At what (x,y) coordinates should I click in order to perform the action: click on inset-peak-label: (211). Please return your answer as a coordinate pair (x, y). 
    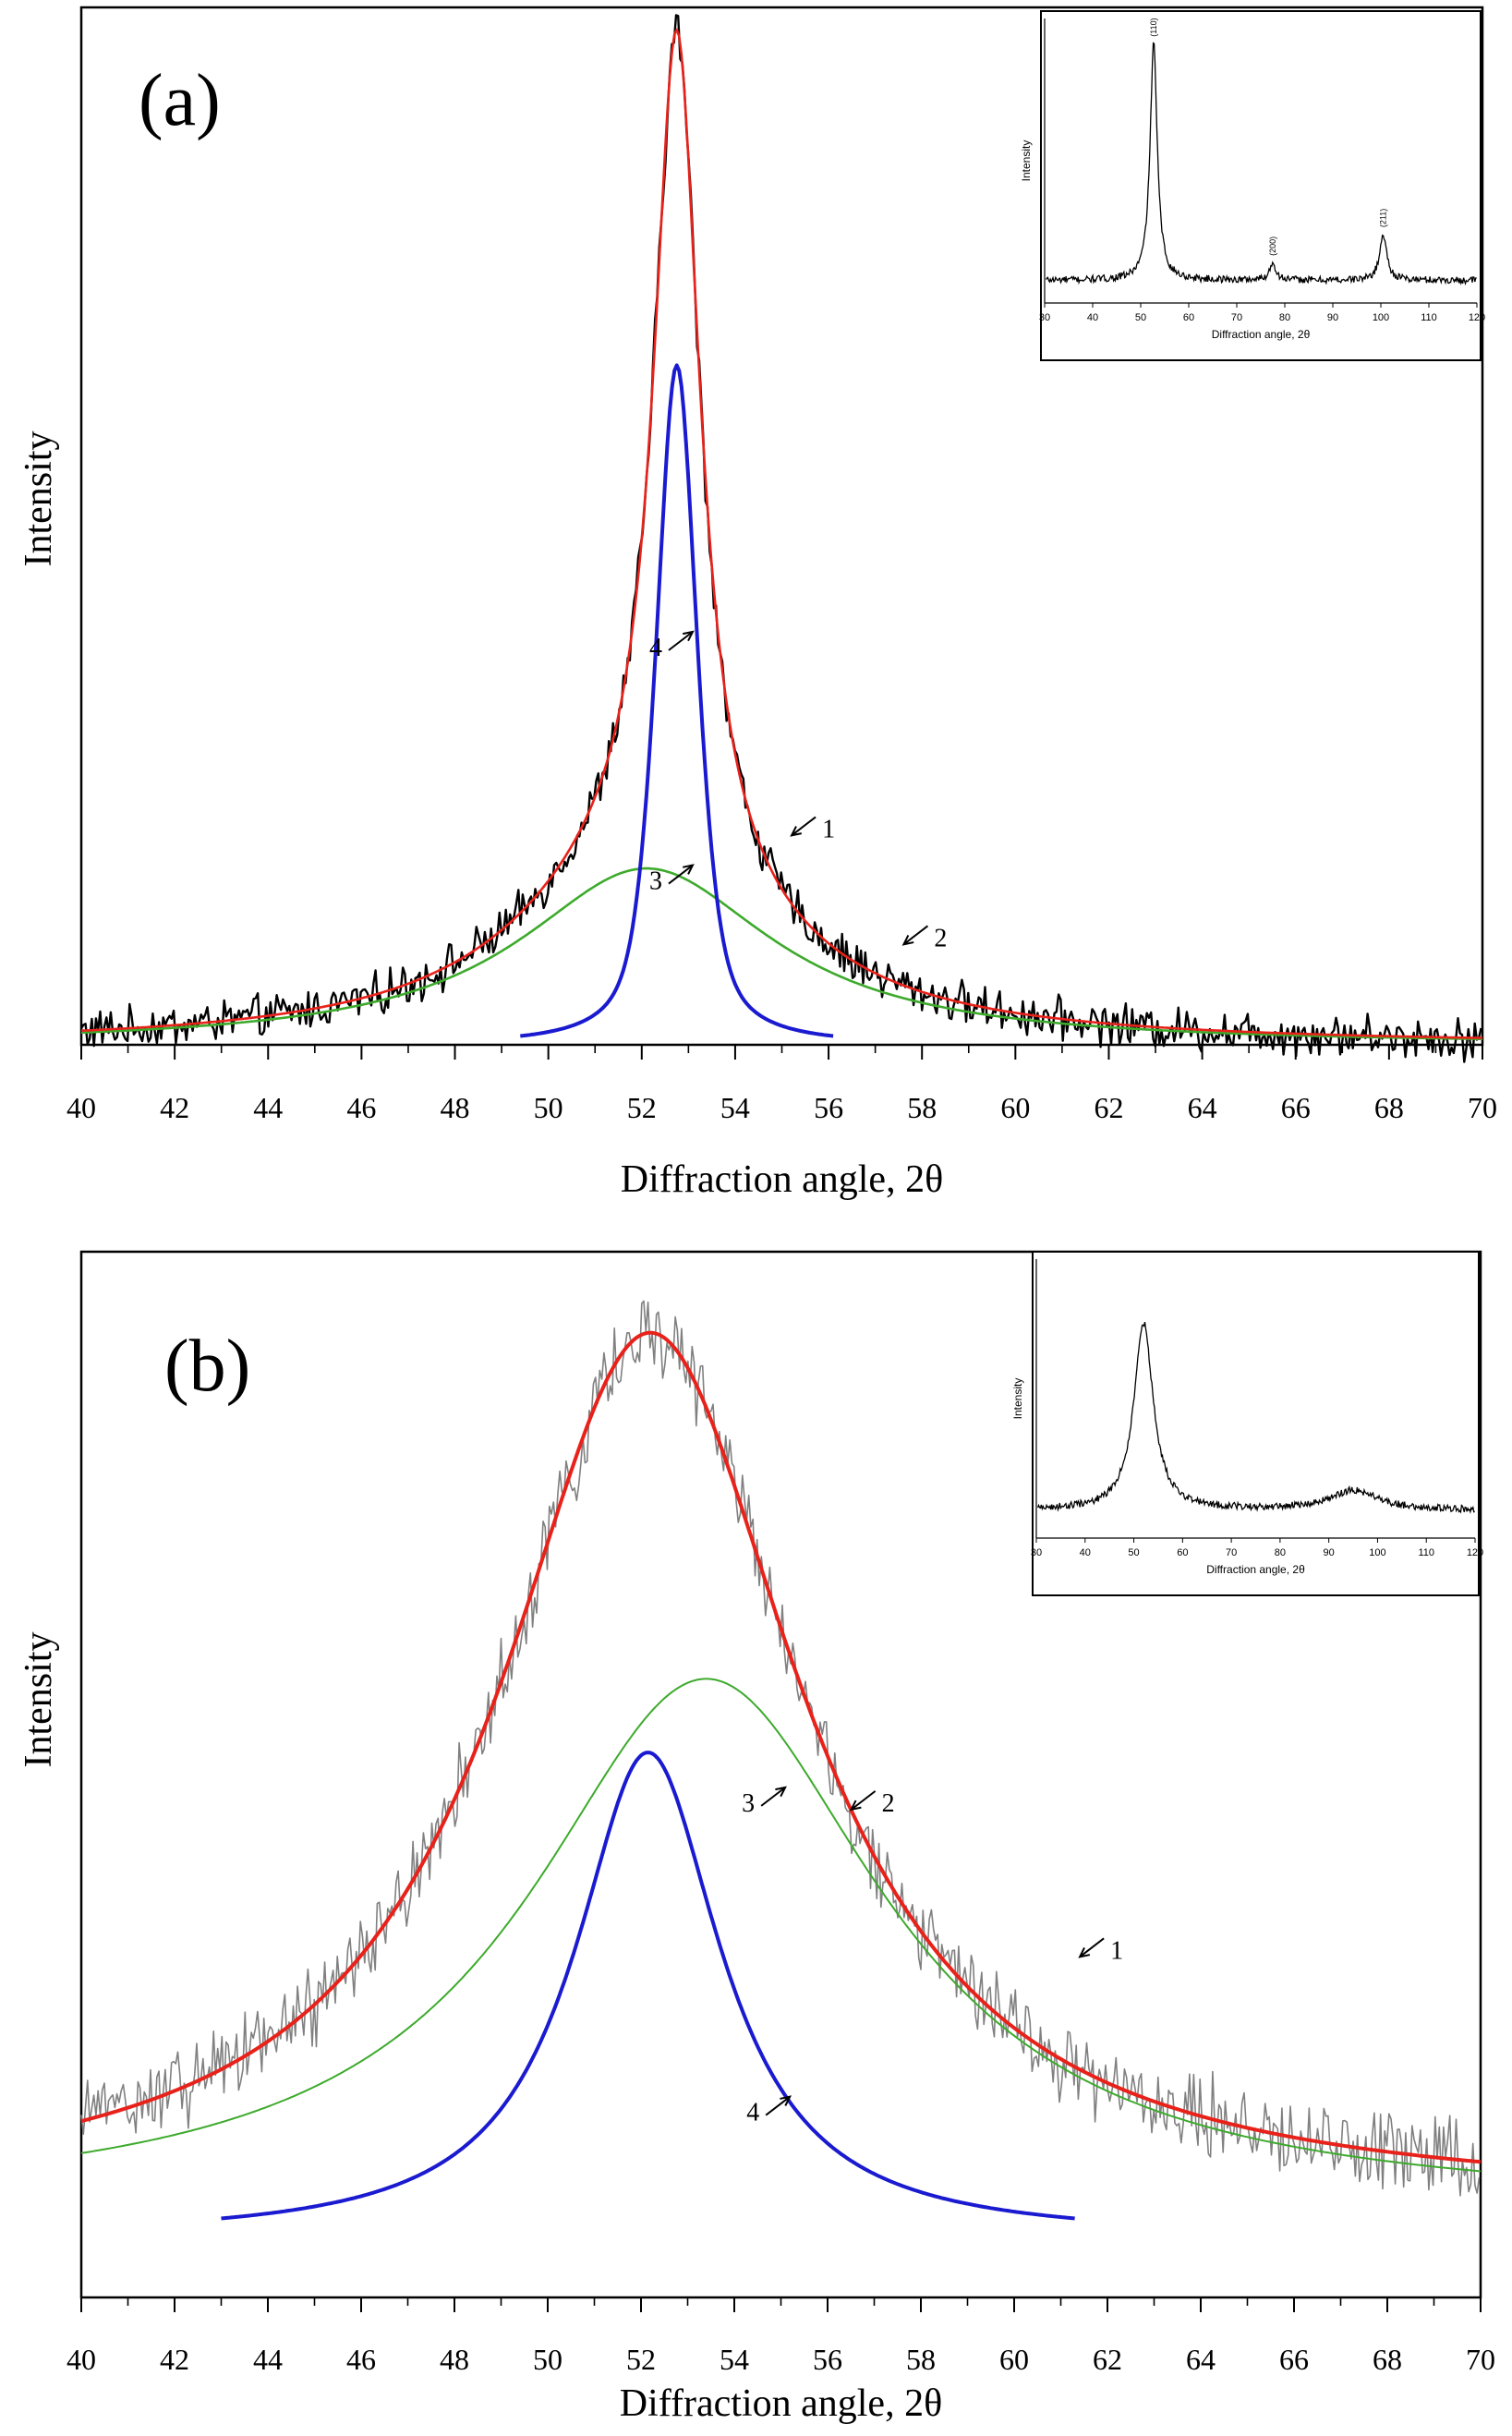
    Looking at the image, I should click on (1383, 218).